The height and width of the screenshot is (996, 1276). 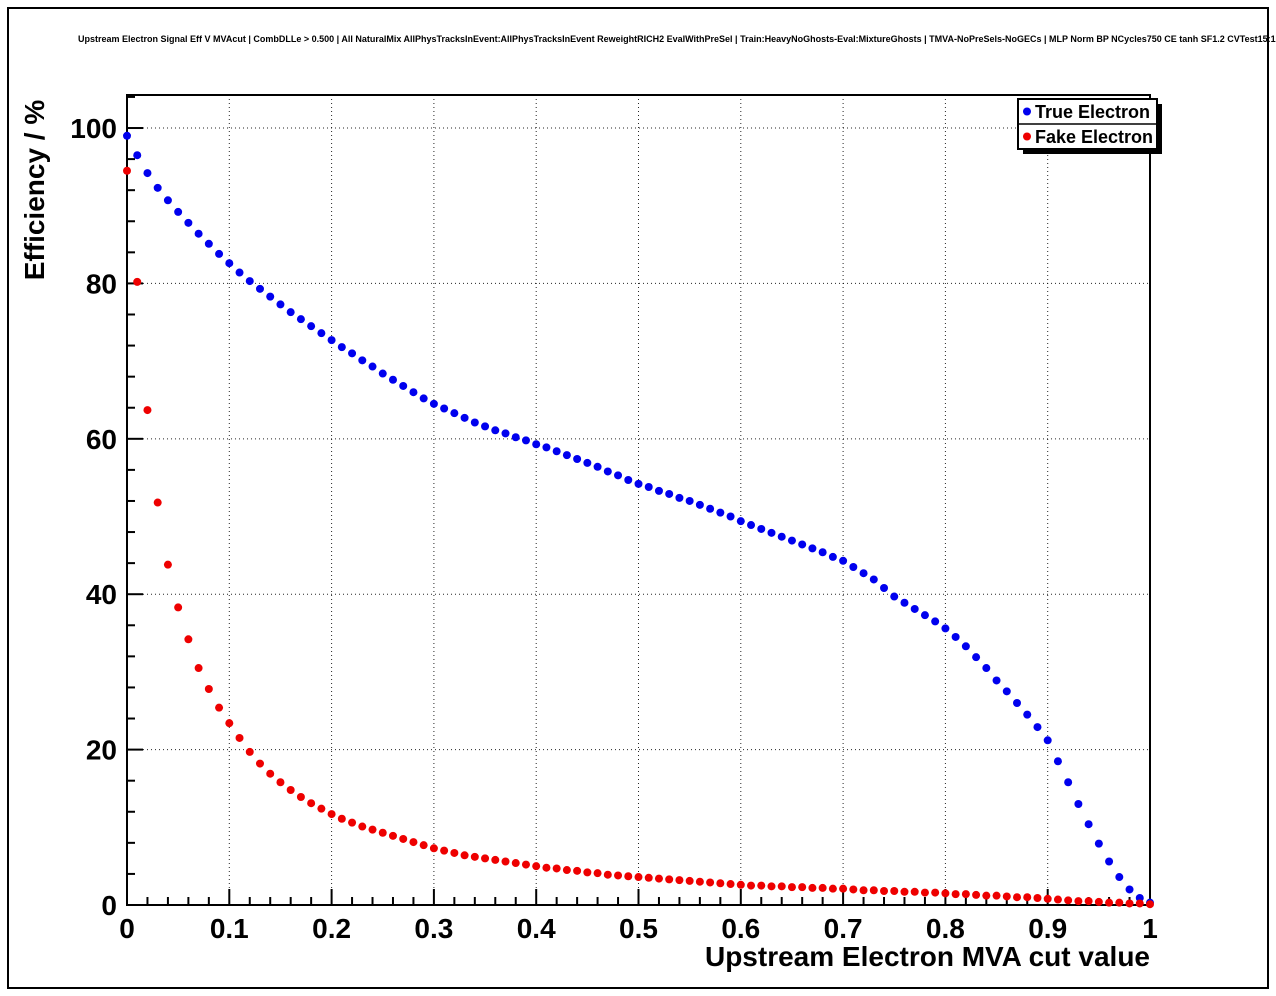 I want to click on x-tick-label: 0.8, so click(x=945, y=928).